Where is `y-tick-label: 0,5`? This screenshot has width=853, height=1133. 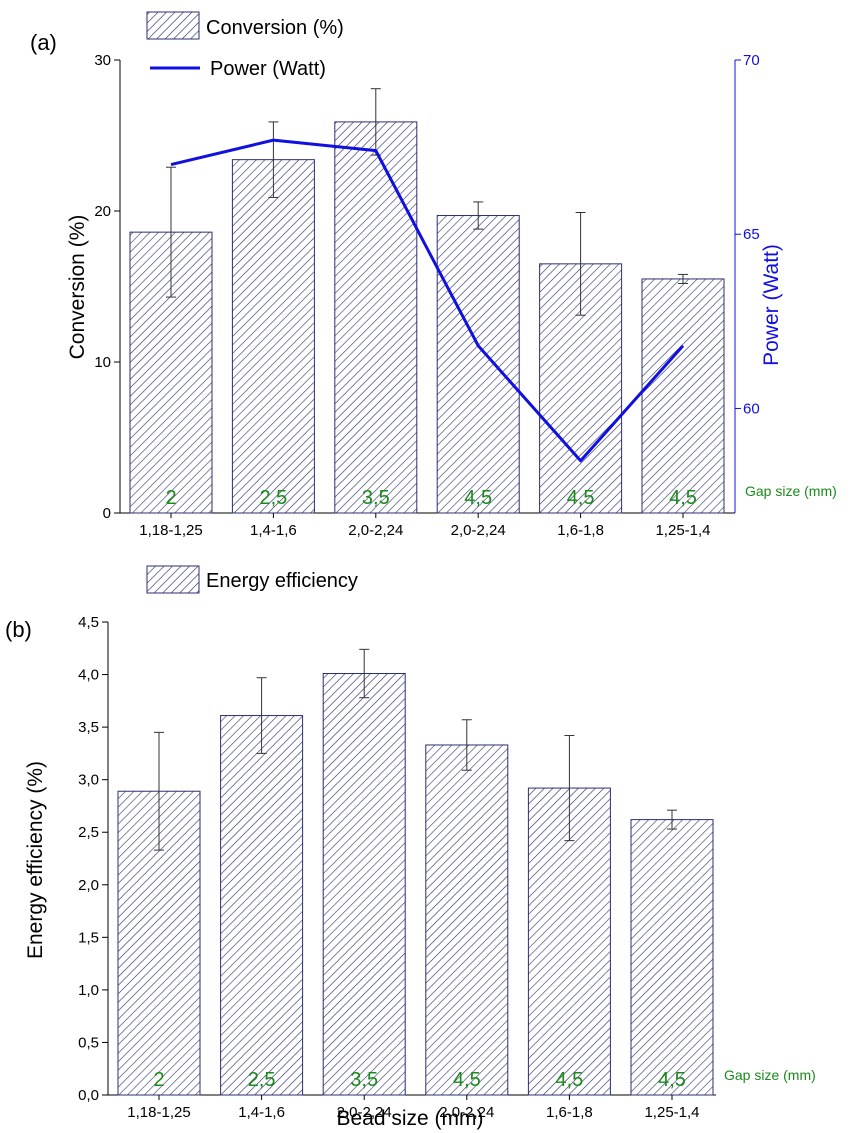 y-tick-label: 0,5 is located at coordinates (88, 1042).